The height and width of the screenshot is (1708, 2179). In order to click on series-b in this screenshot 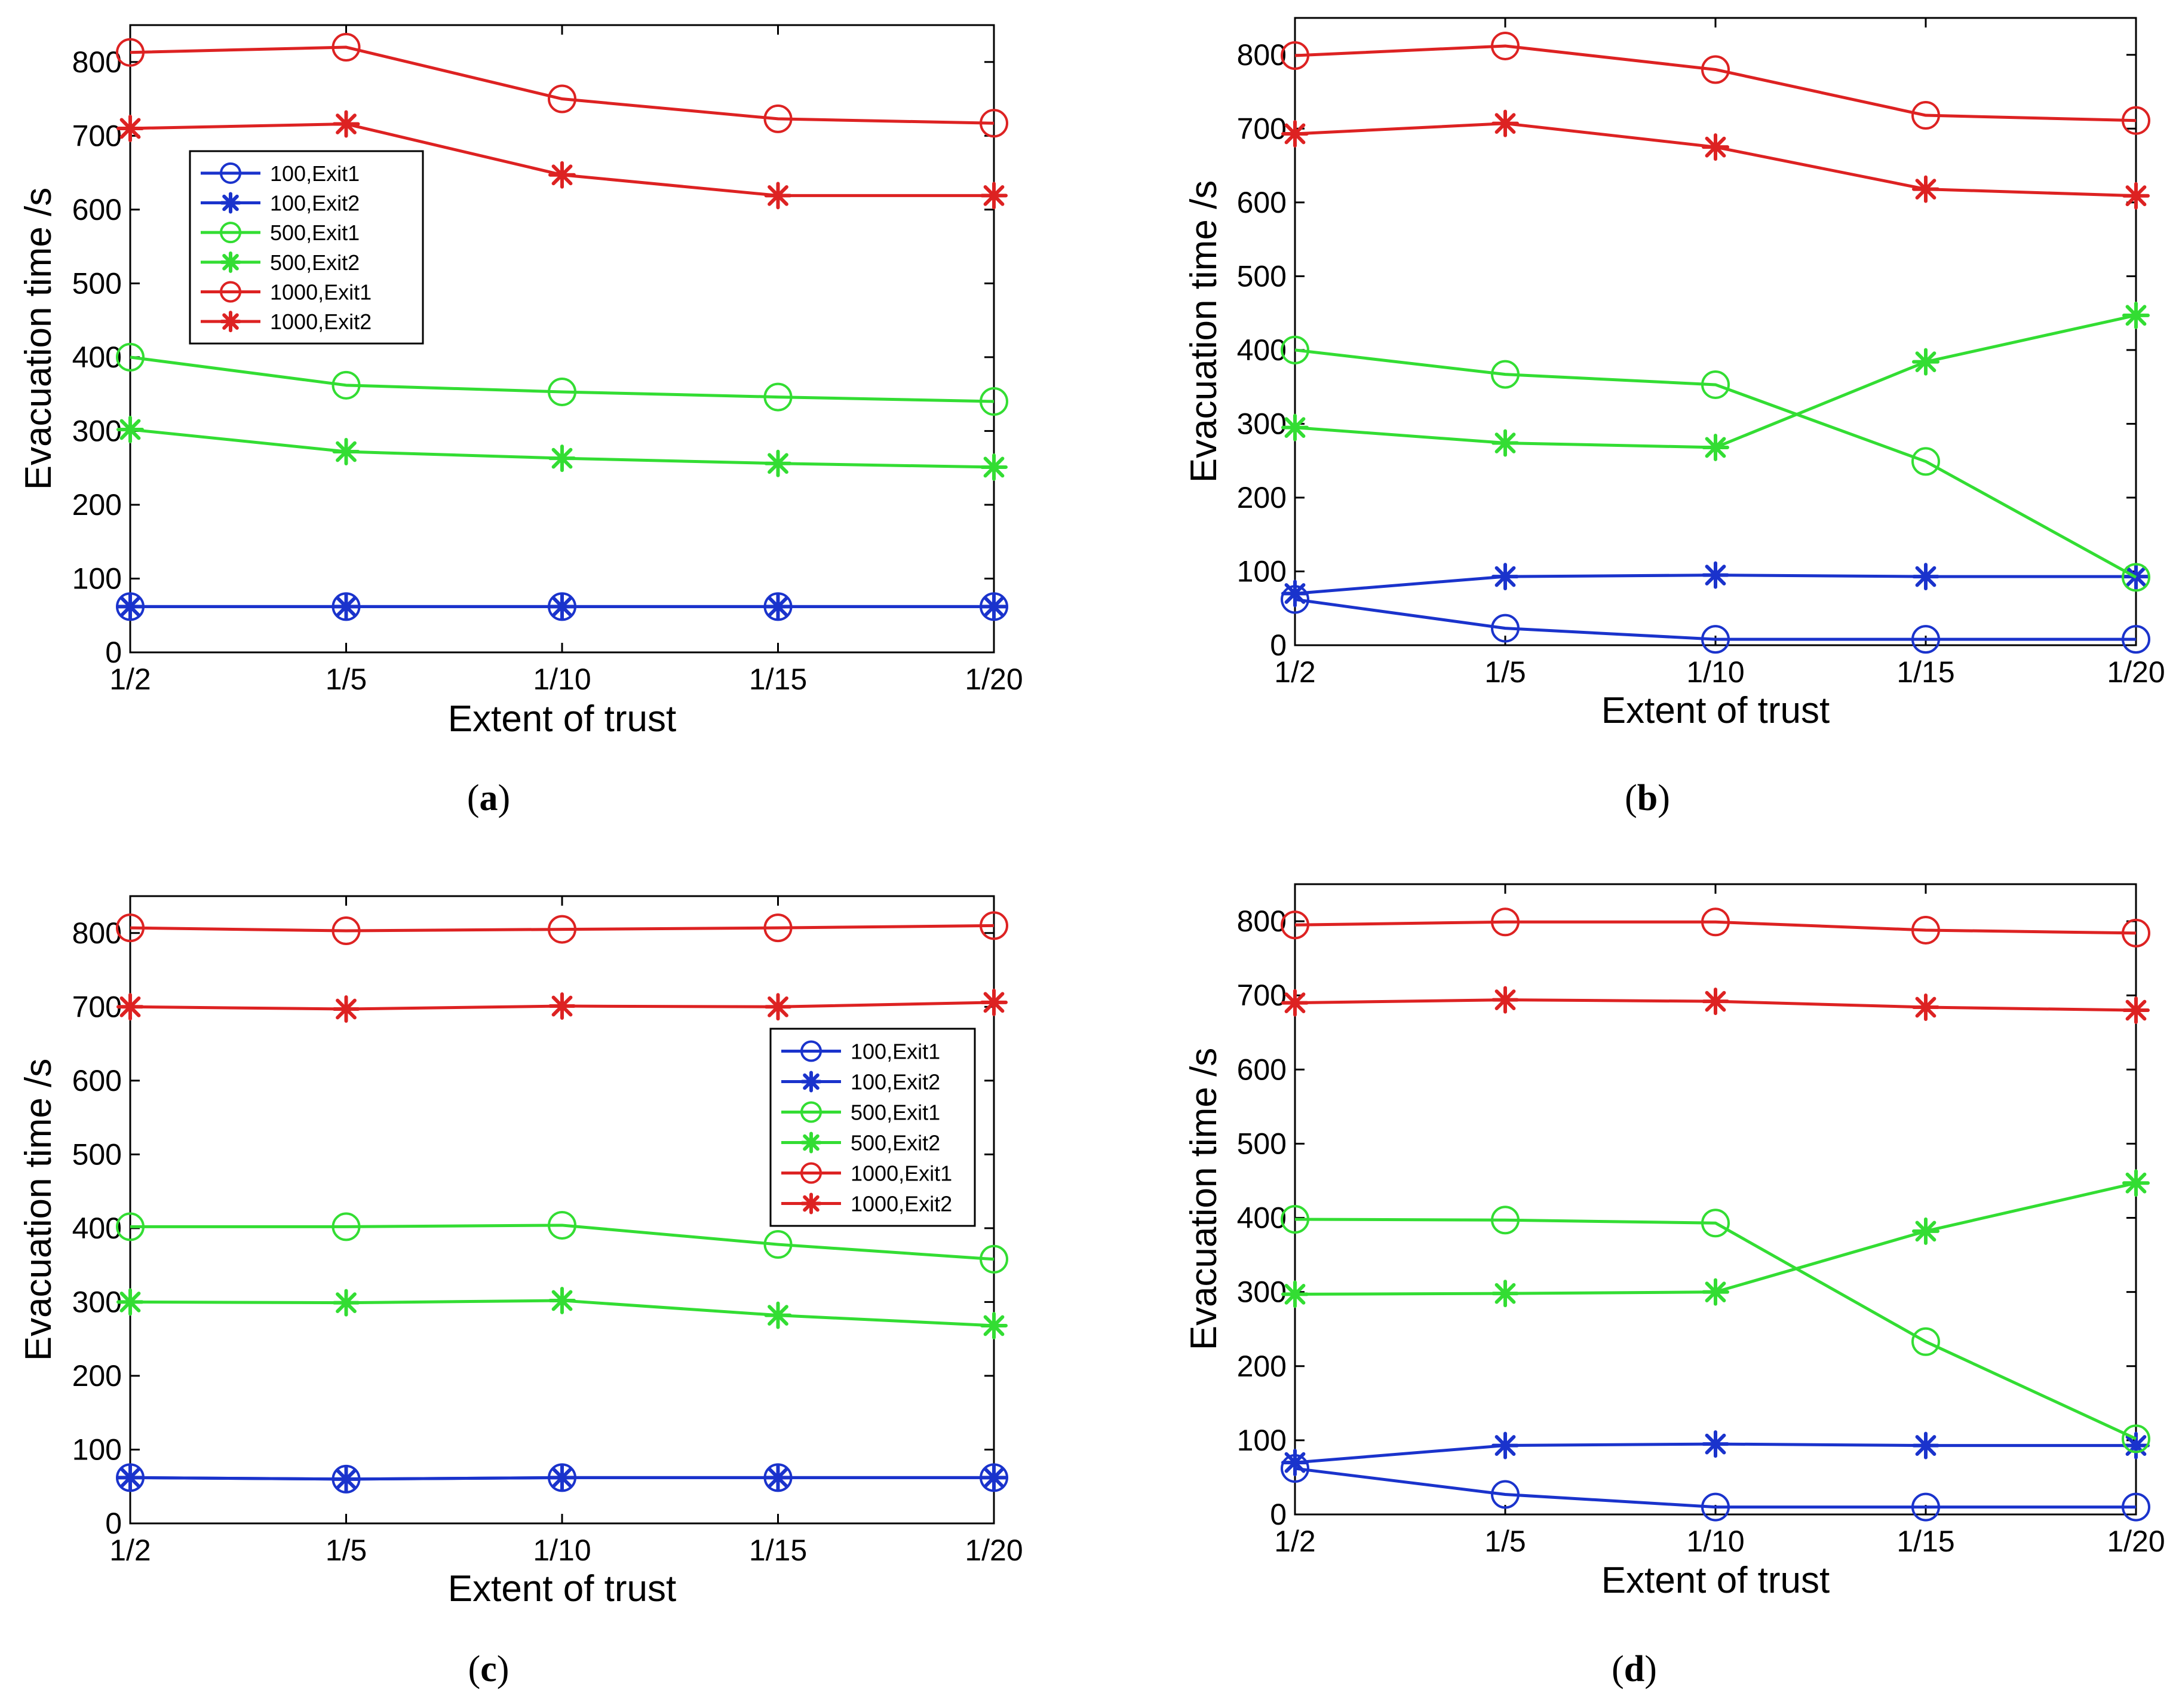, I will do `click(1715, 342)`.